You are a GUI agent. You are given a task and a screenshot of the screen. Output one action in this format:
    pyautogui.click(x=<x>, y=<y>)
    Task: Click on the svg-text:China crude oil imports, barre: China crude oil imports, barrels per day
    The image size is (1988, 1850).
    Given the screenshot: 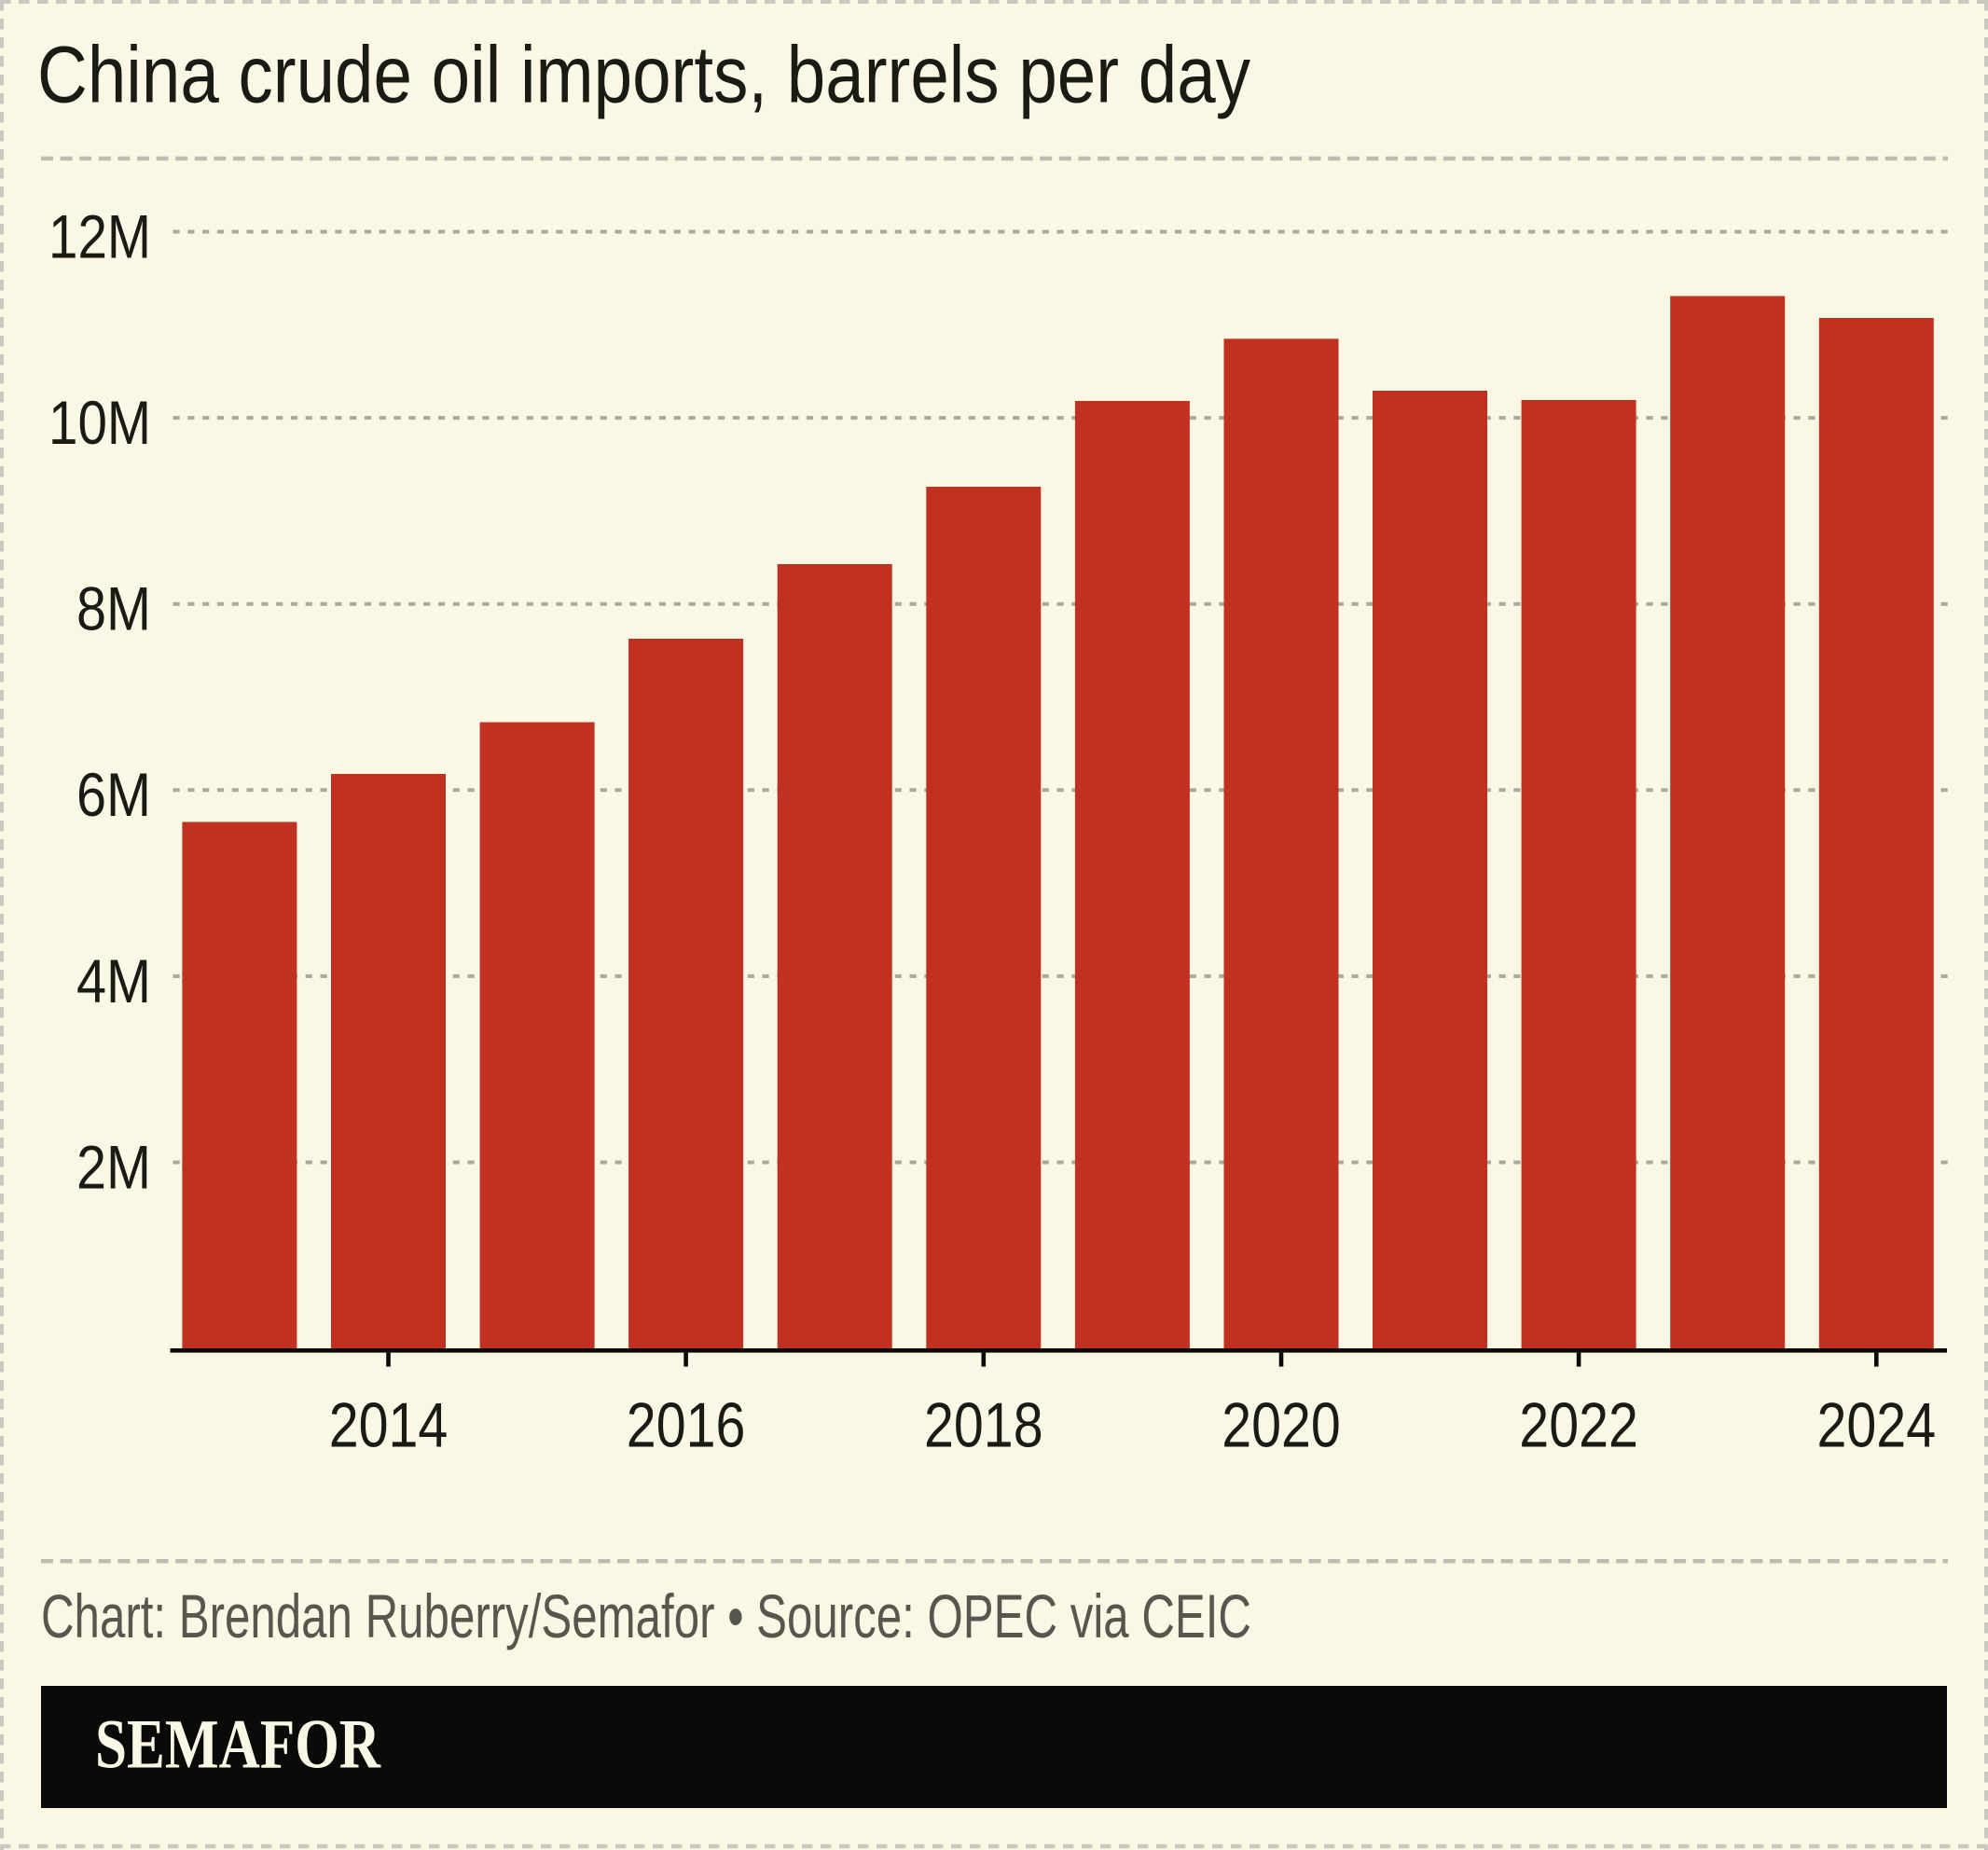 What is the action you would take?
    pyautogui.click(x=643, y=74)
    